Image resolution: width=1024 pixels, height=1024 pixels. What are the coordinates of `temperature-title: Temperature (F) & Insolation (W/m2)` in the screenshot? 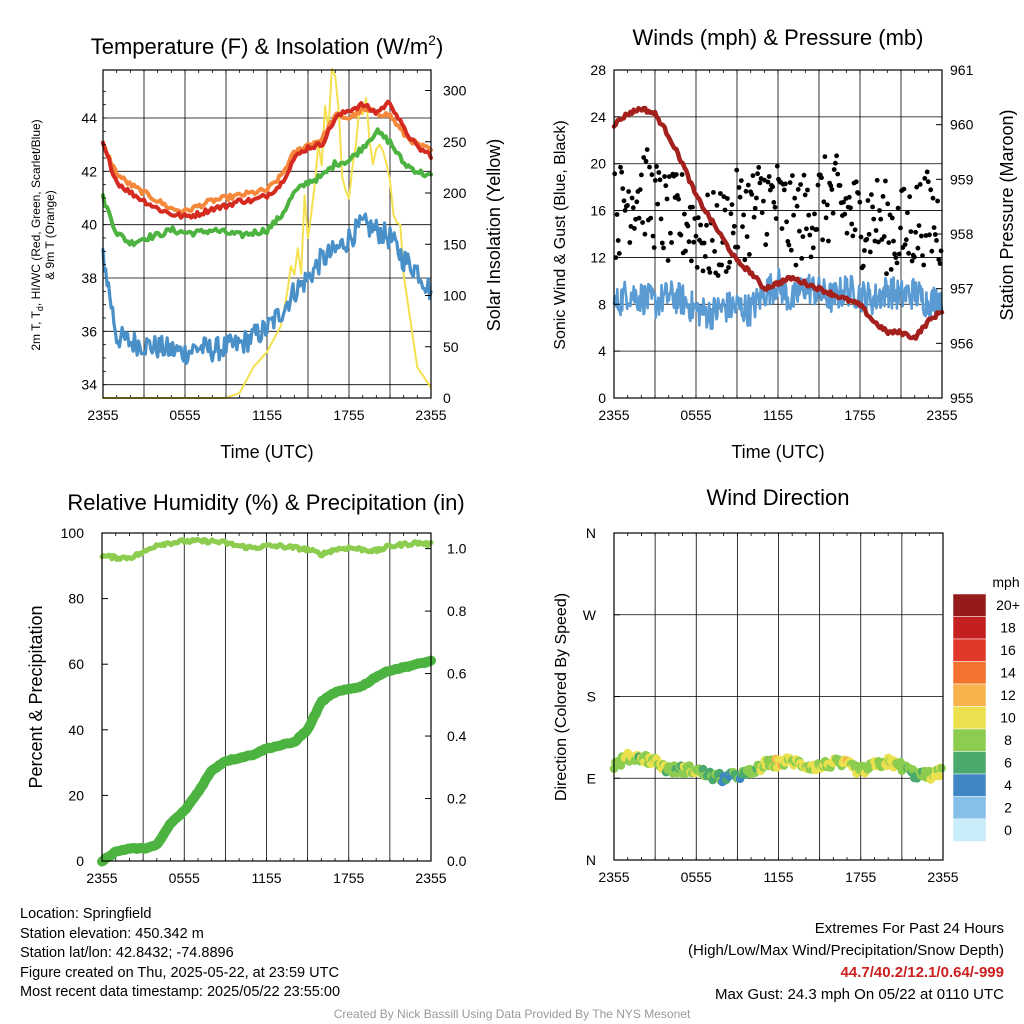 It's located at (267, 45).